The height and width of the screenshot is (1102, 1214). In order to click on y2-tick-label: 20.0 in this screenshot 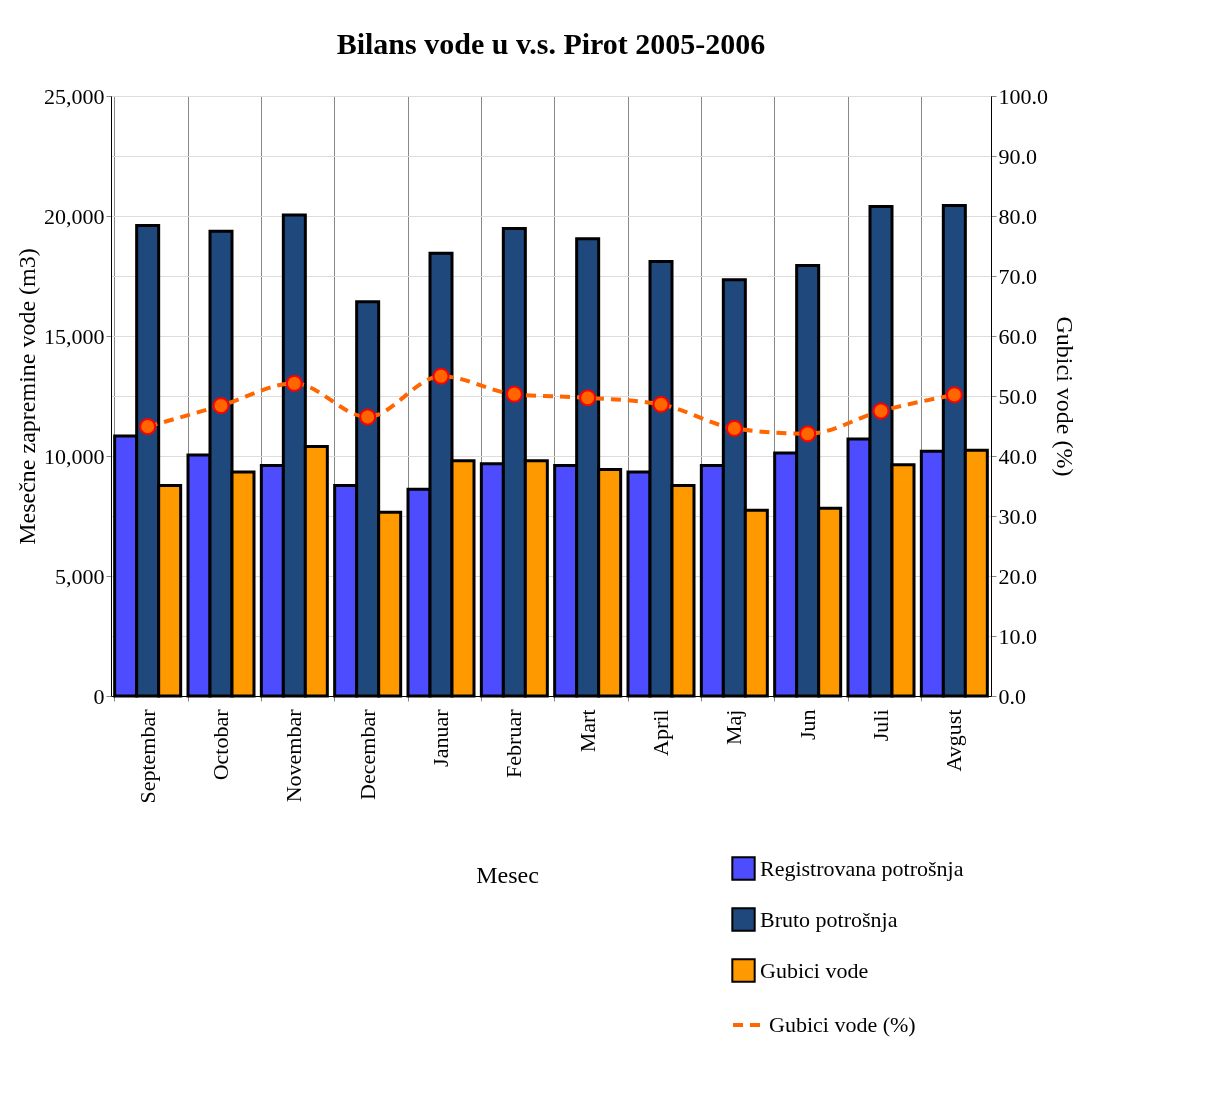, I will do `click(1017, 576)`.